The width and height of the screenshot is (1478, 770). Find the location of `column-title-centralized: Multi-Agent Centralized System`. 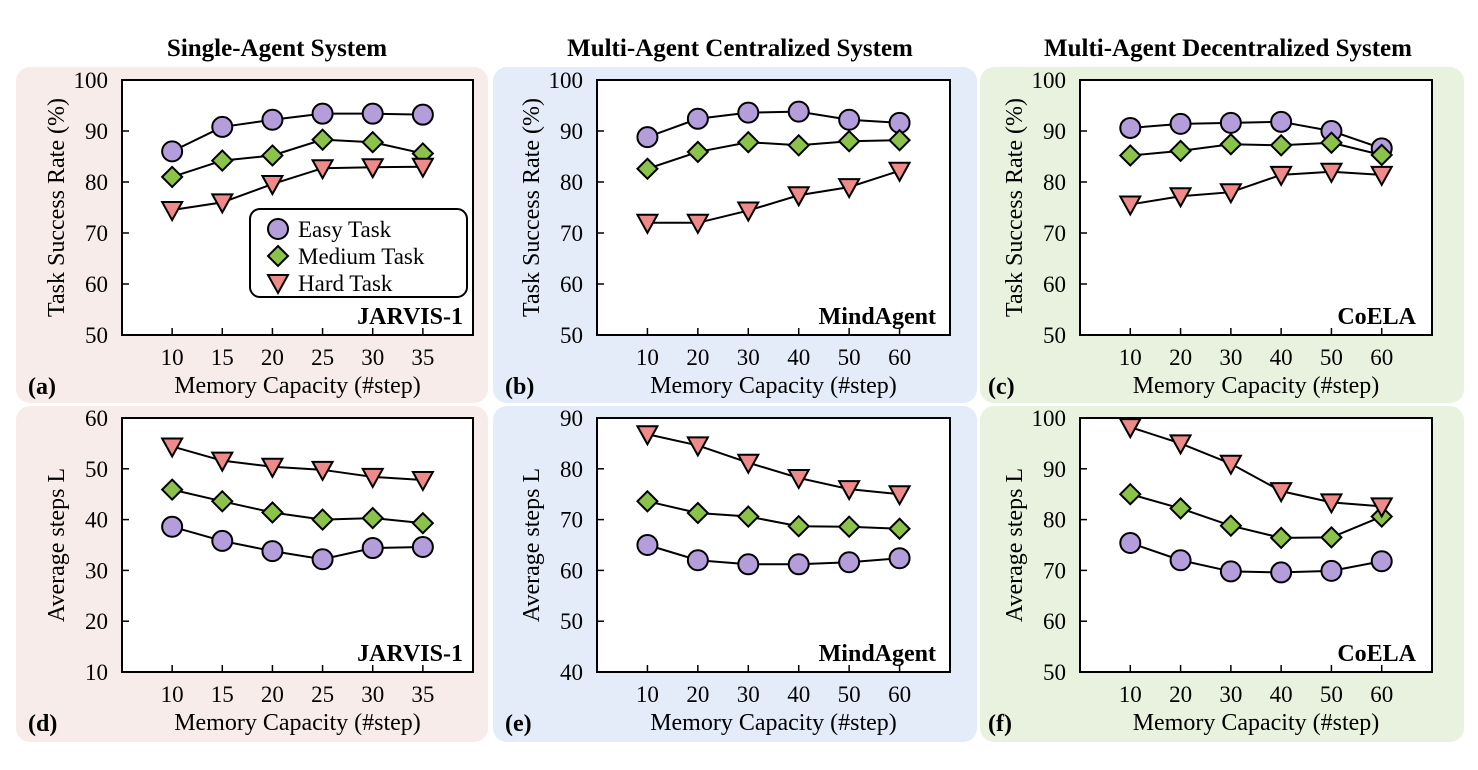

column-title-centralized: Multi-Agent Centralized System is located at coordinates (740, 48).